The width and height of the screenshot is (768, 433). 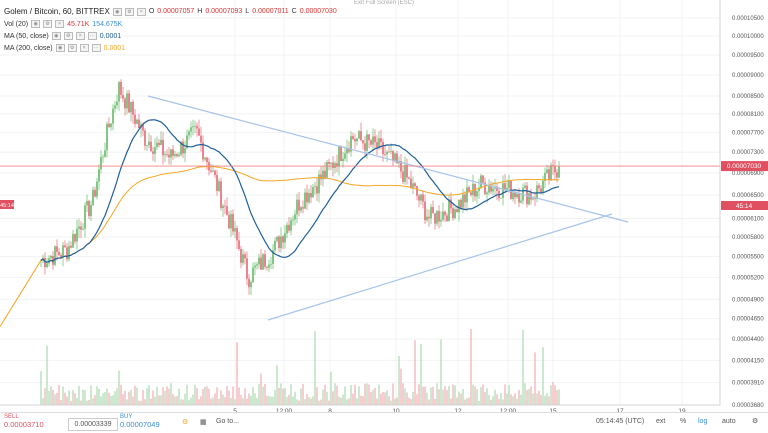 I want to click on calendar-icon: ▦, so click(x=203, y=422).